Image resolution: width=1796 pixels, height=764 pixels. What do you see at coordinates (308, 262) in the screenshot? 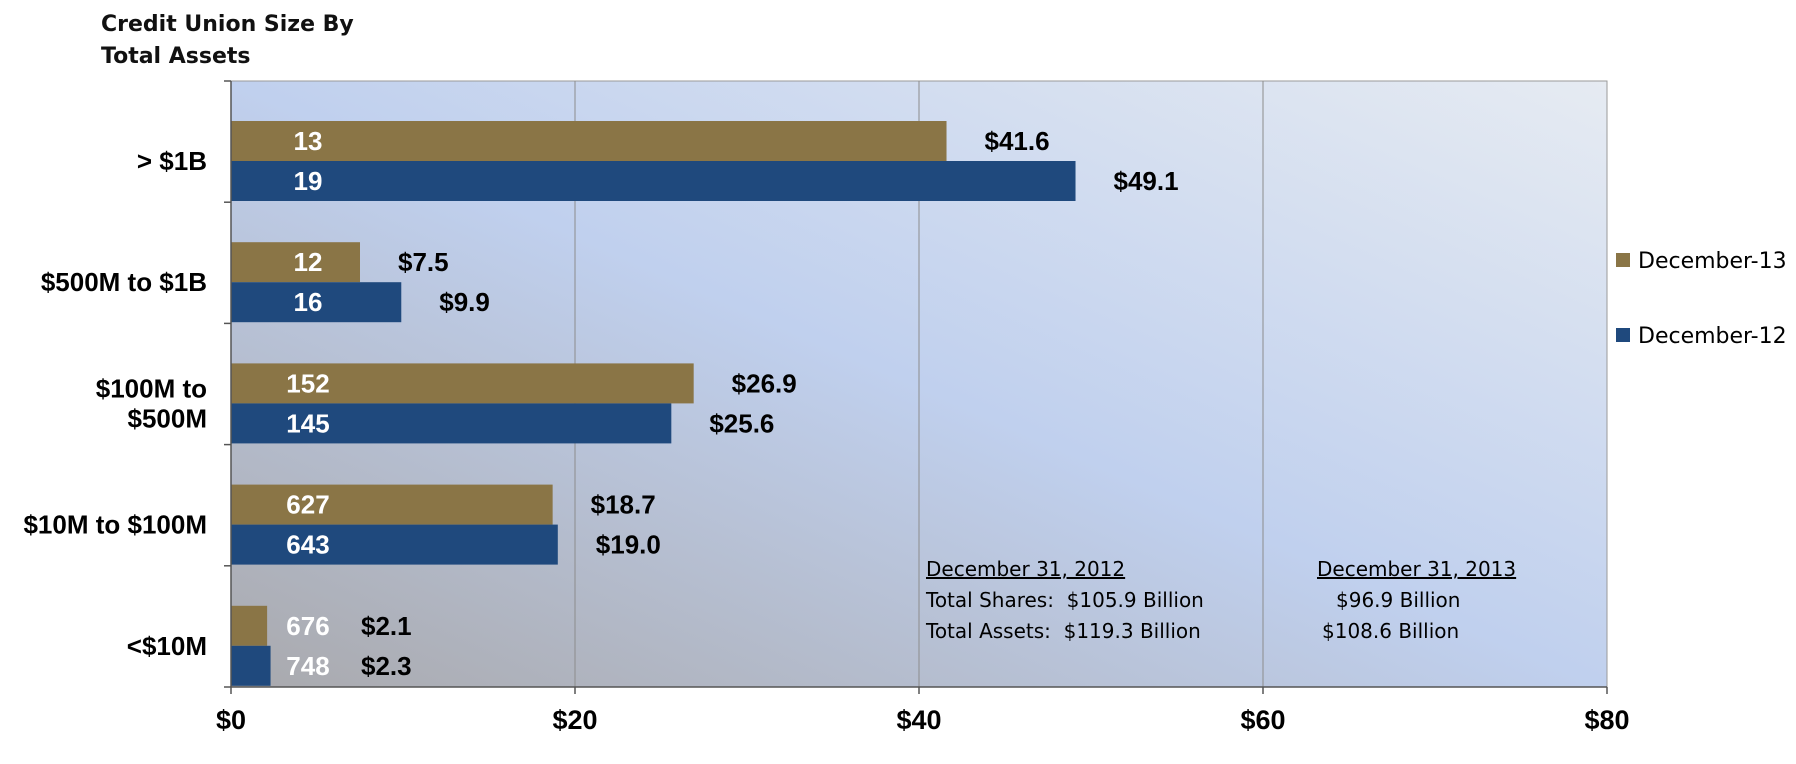
I see `count-label-december-13: 12` at bounding box center [308, 262].